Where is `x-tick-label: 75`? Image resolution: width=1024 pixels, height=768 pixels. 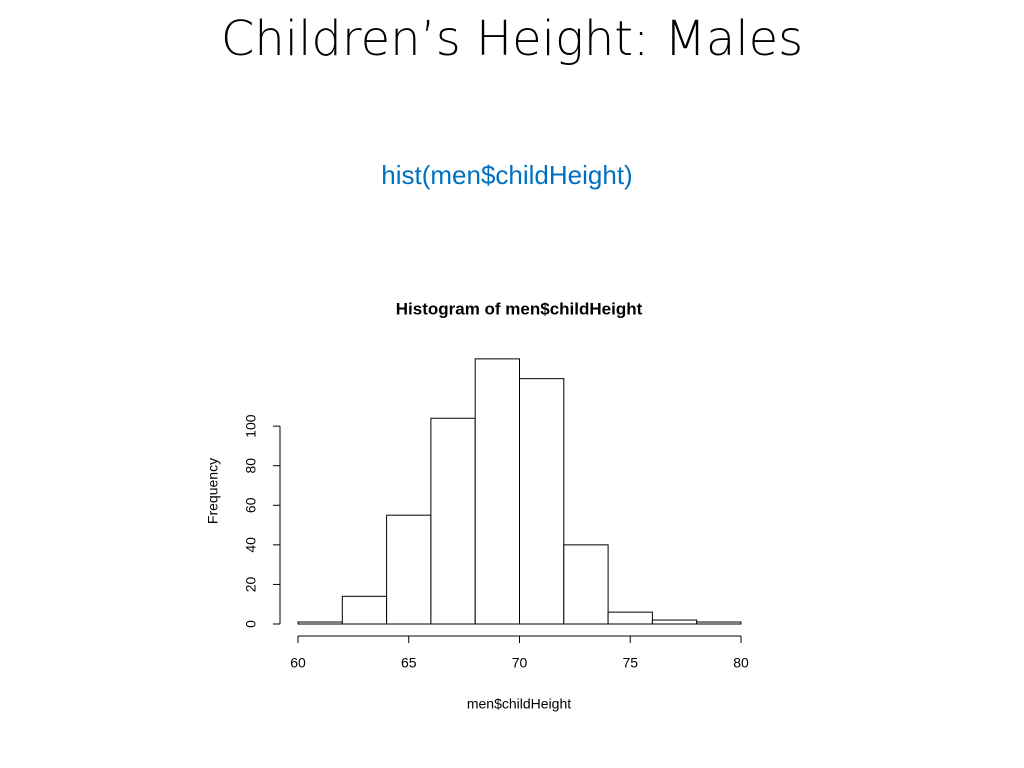 x-tick-label: 75 is located at coordinates (630, 663).